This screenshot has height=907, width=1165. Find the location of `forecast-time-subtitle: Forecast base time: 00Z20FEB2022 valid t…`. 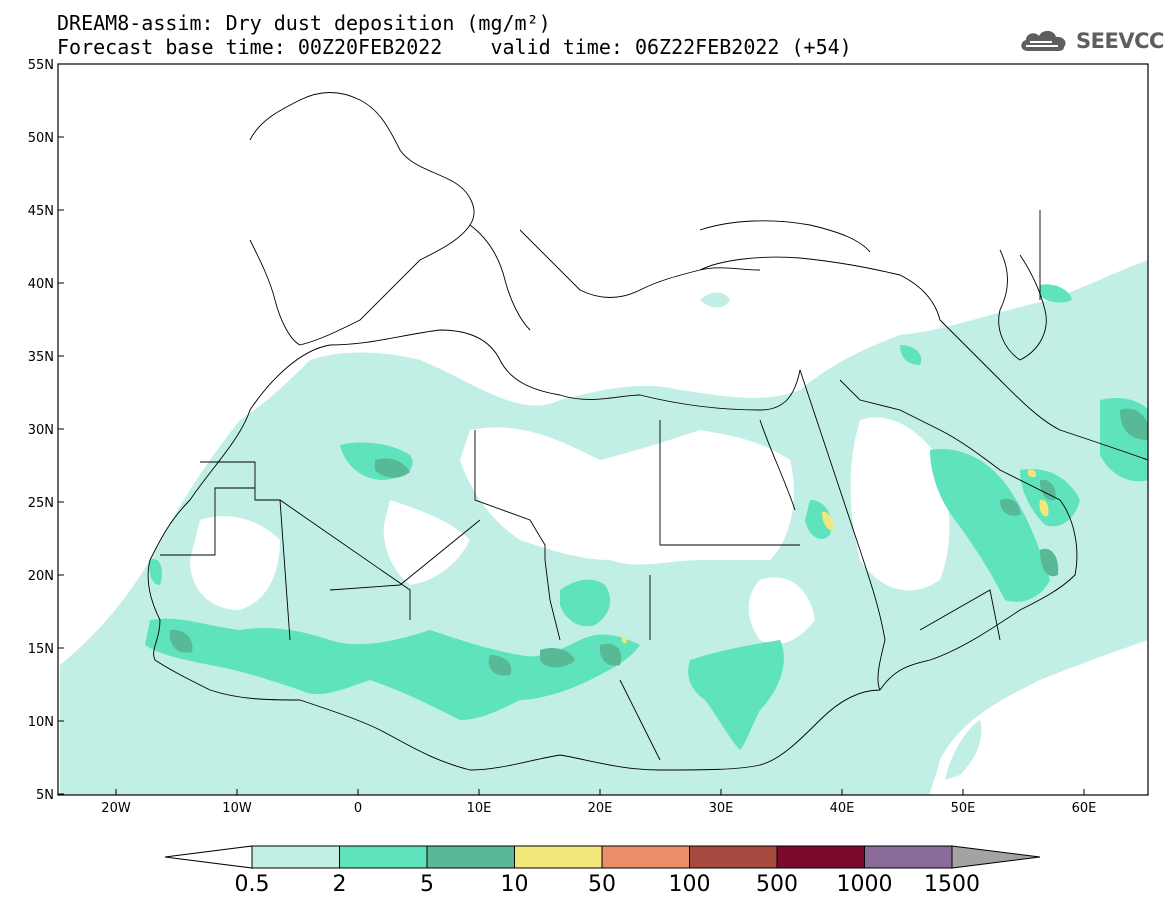

forecast-time-subtitle: Forecast base time: 00Z20FEB2022 valid t… is located at coordinates (454, 47).